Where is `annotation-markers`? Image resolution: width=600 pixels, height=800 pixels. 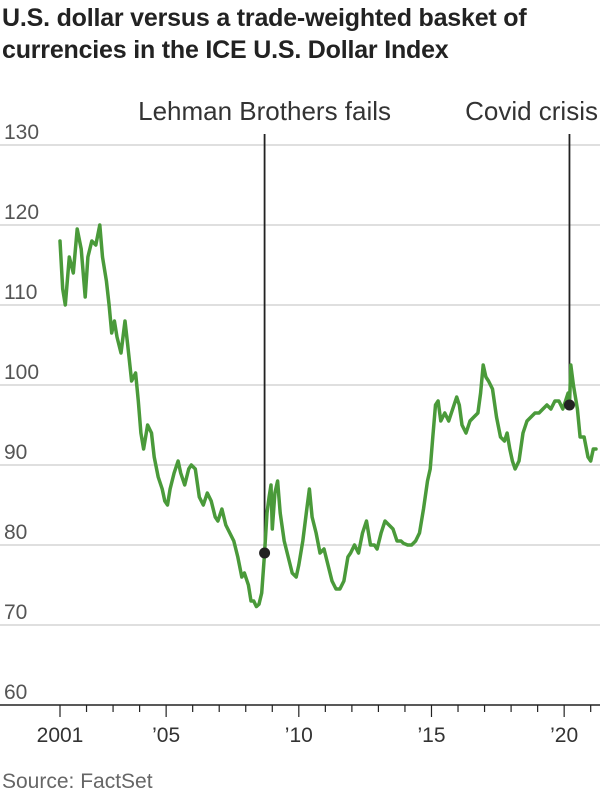
annotation-markers is located at coordinates (417, 479).